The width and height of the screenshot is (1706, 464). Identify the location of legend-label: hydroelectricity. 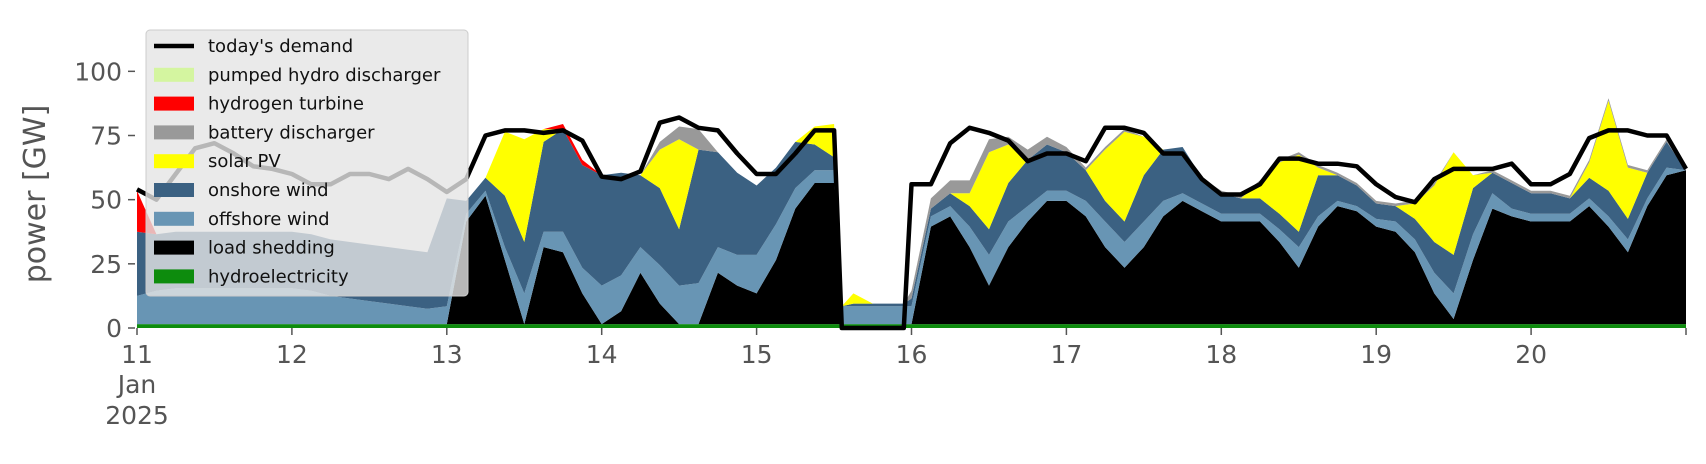
(278, 276).